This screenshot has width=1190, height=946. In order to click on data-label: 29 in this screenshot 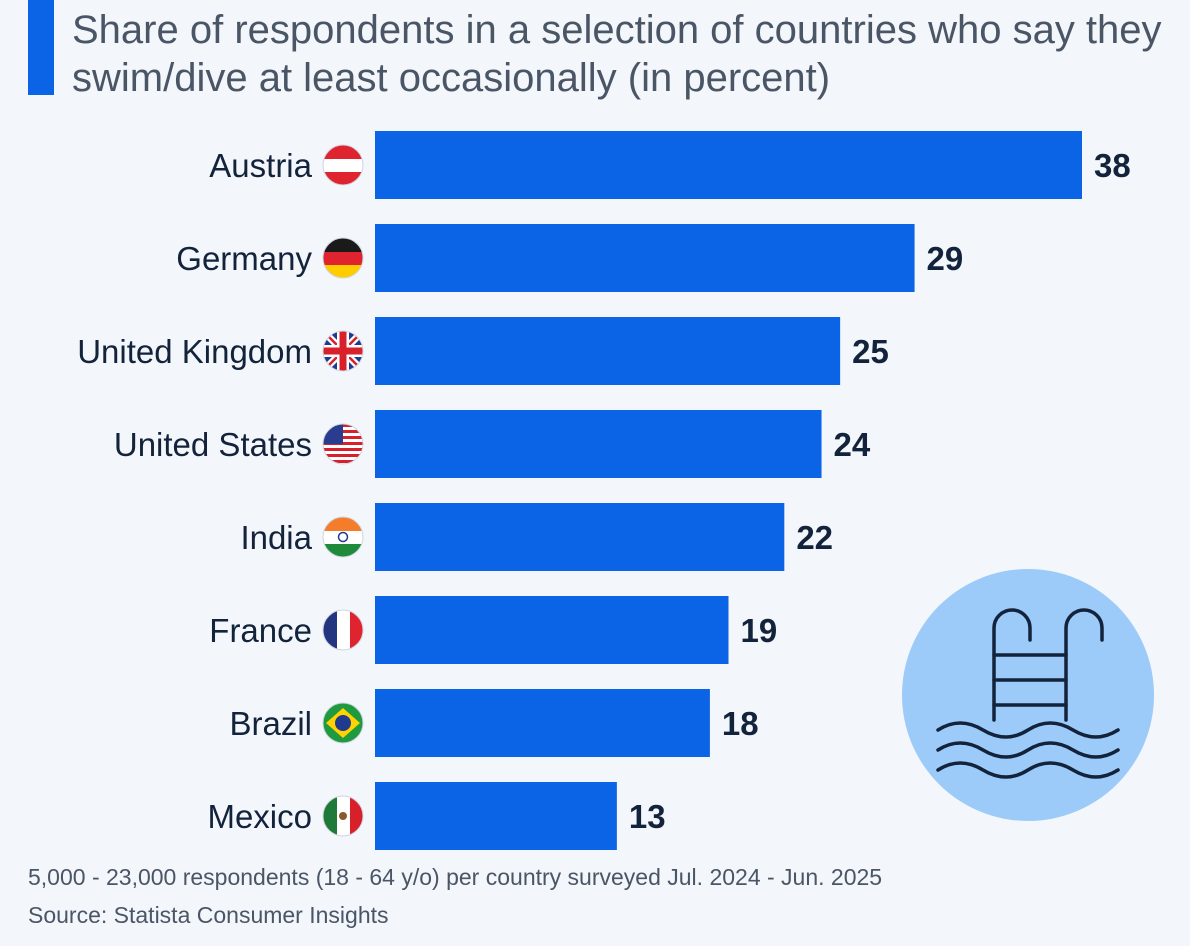, I will do `click(945, 258)`.